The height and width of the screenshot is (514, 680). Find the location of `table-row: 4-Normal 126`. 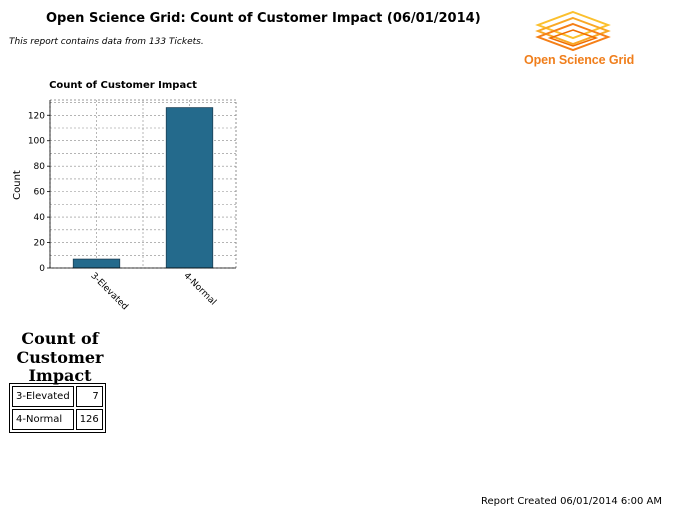

table-row: 4-Normal 126 is located at coordinates (57, 419).